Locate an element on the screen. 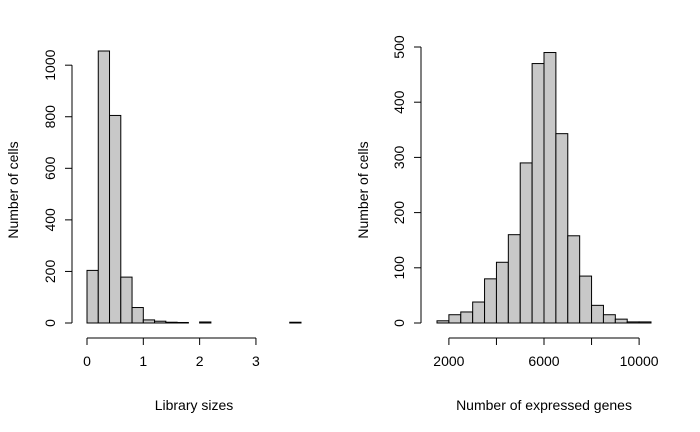 This screenshot has width=700, height=432. y-tick-label: 300 is located at coordinates (399, 158).